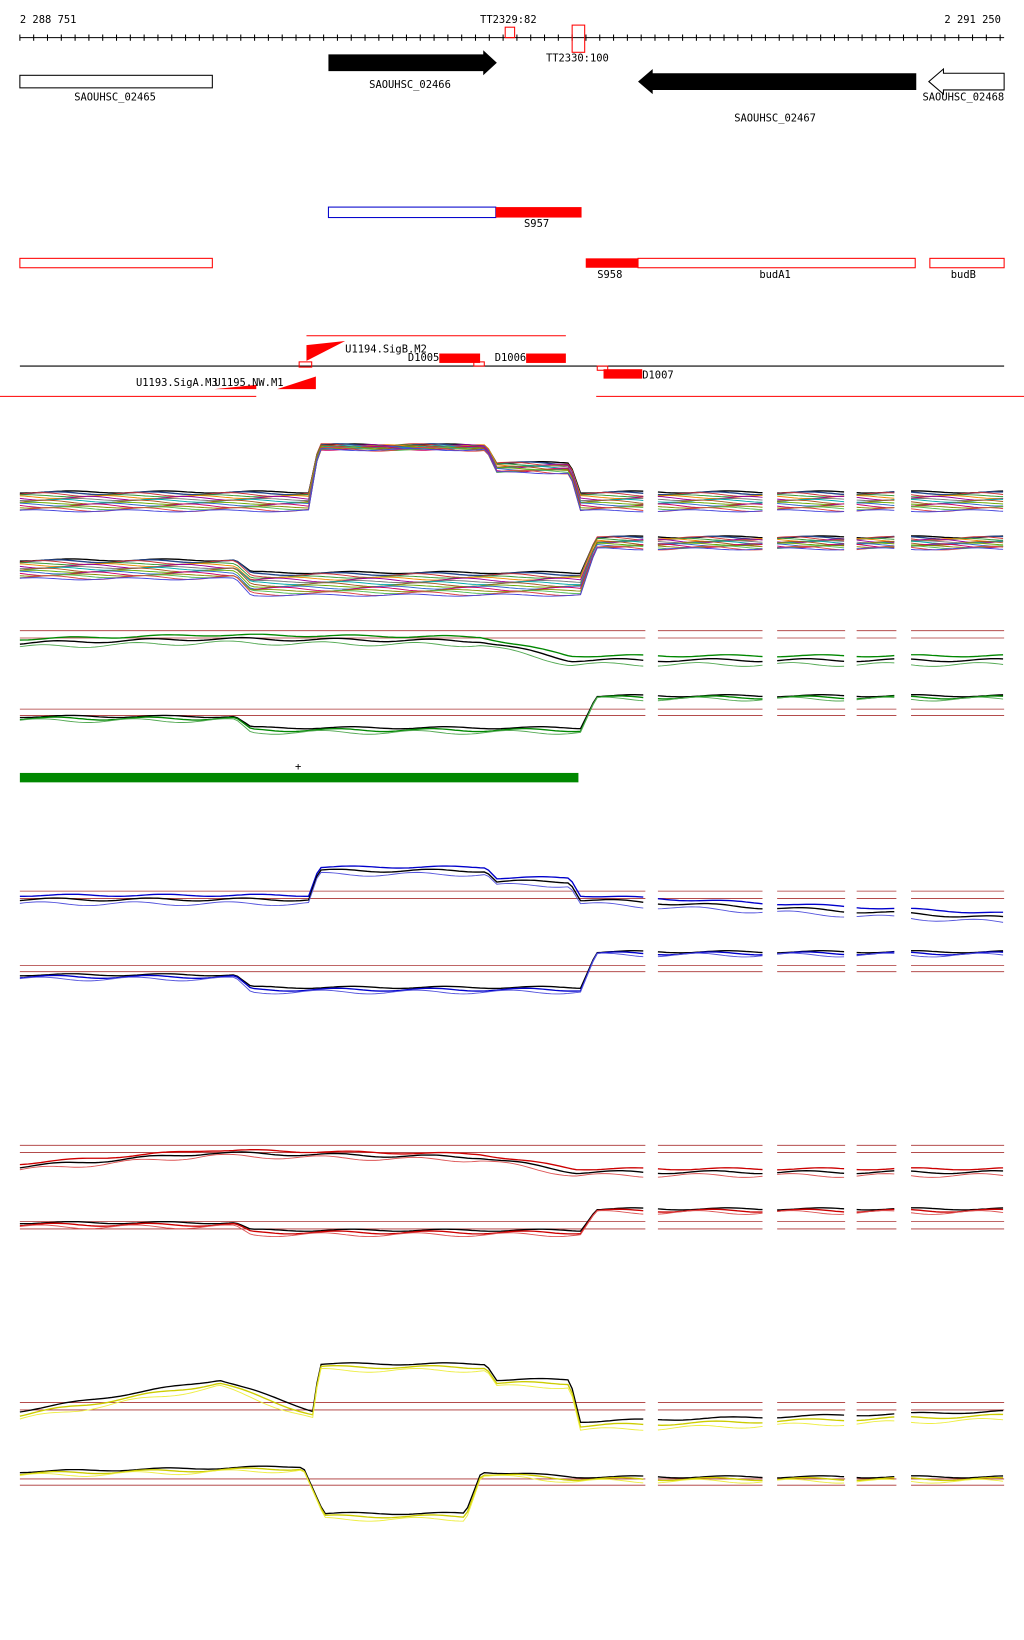  I want to click on gene-label: SAOUHSC_02467, so click(775, 118).